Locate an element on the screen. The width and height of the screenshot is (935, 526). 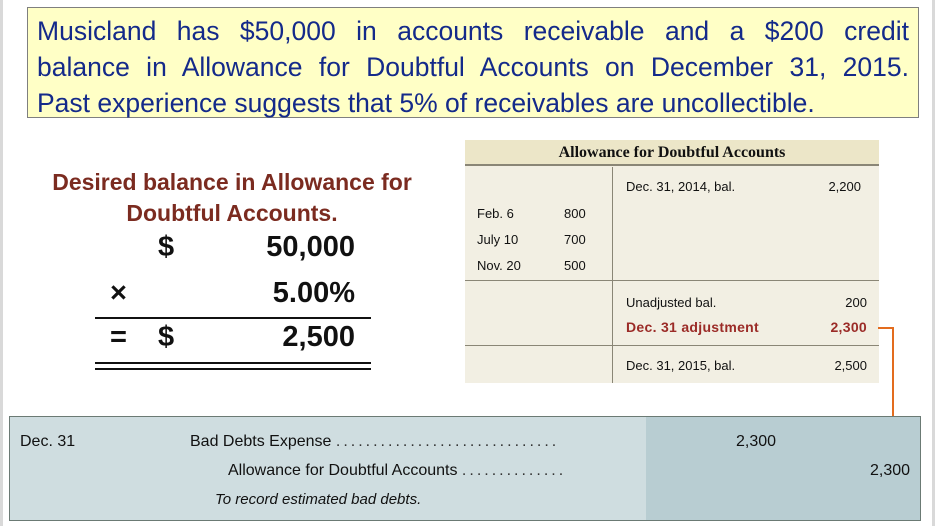
credit-beginning-label: Dec. 31, 2014, bal. is located at coordinates (681, 186).